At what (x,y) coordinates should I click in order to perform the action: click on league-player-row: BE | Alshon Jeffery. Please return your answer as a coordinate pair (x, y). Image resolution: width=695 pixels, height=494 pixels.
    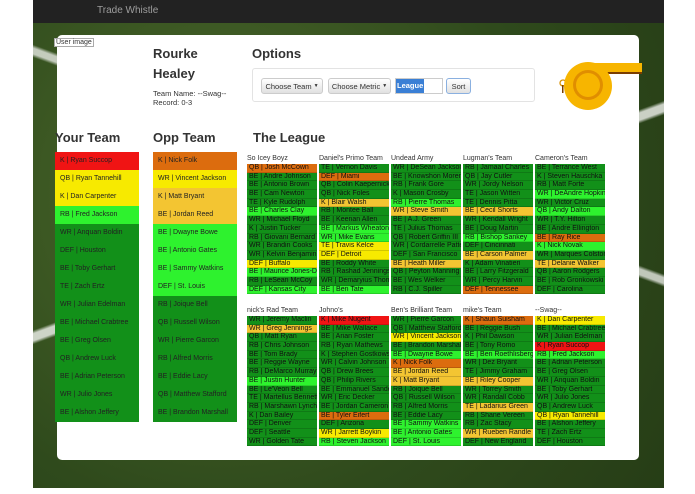
    Looking at the image, I should click on (570, 424).